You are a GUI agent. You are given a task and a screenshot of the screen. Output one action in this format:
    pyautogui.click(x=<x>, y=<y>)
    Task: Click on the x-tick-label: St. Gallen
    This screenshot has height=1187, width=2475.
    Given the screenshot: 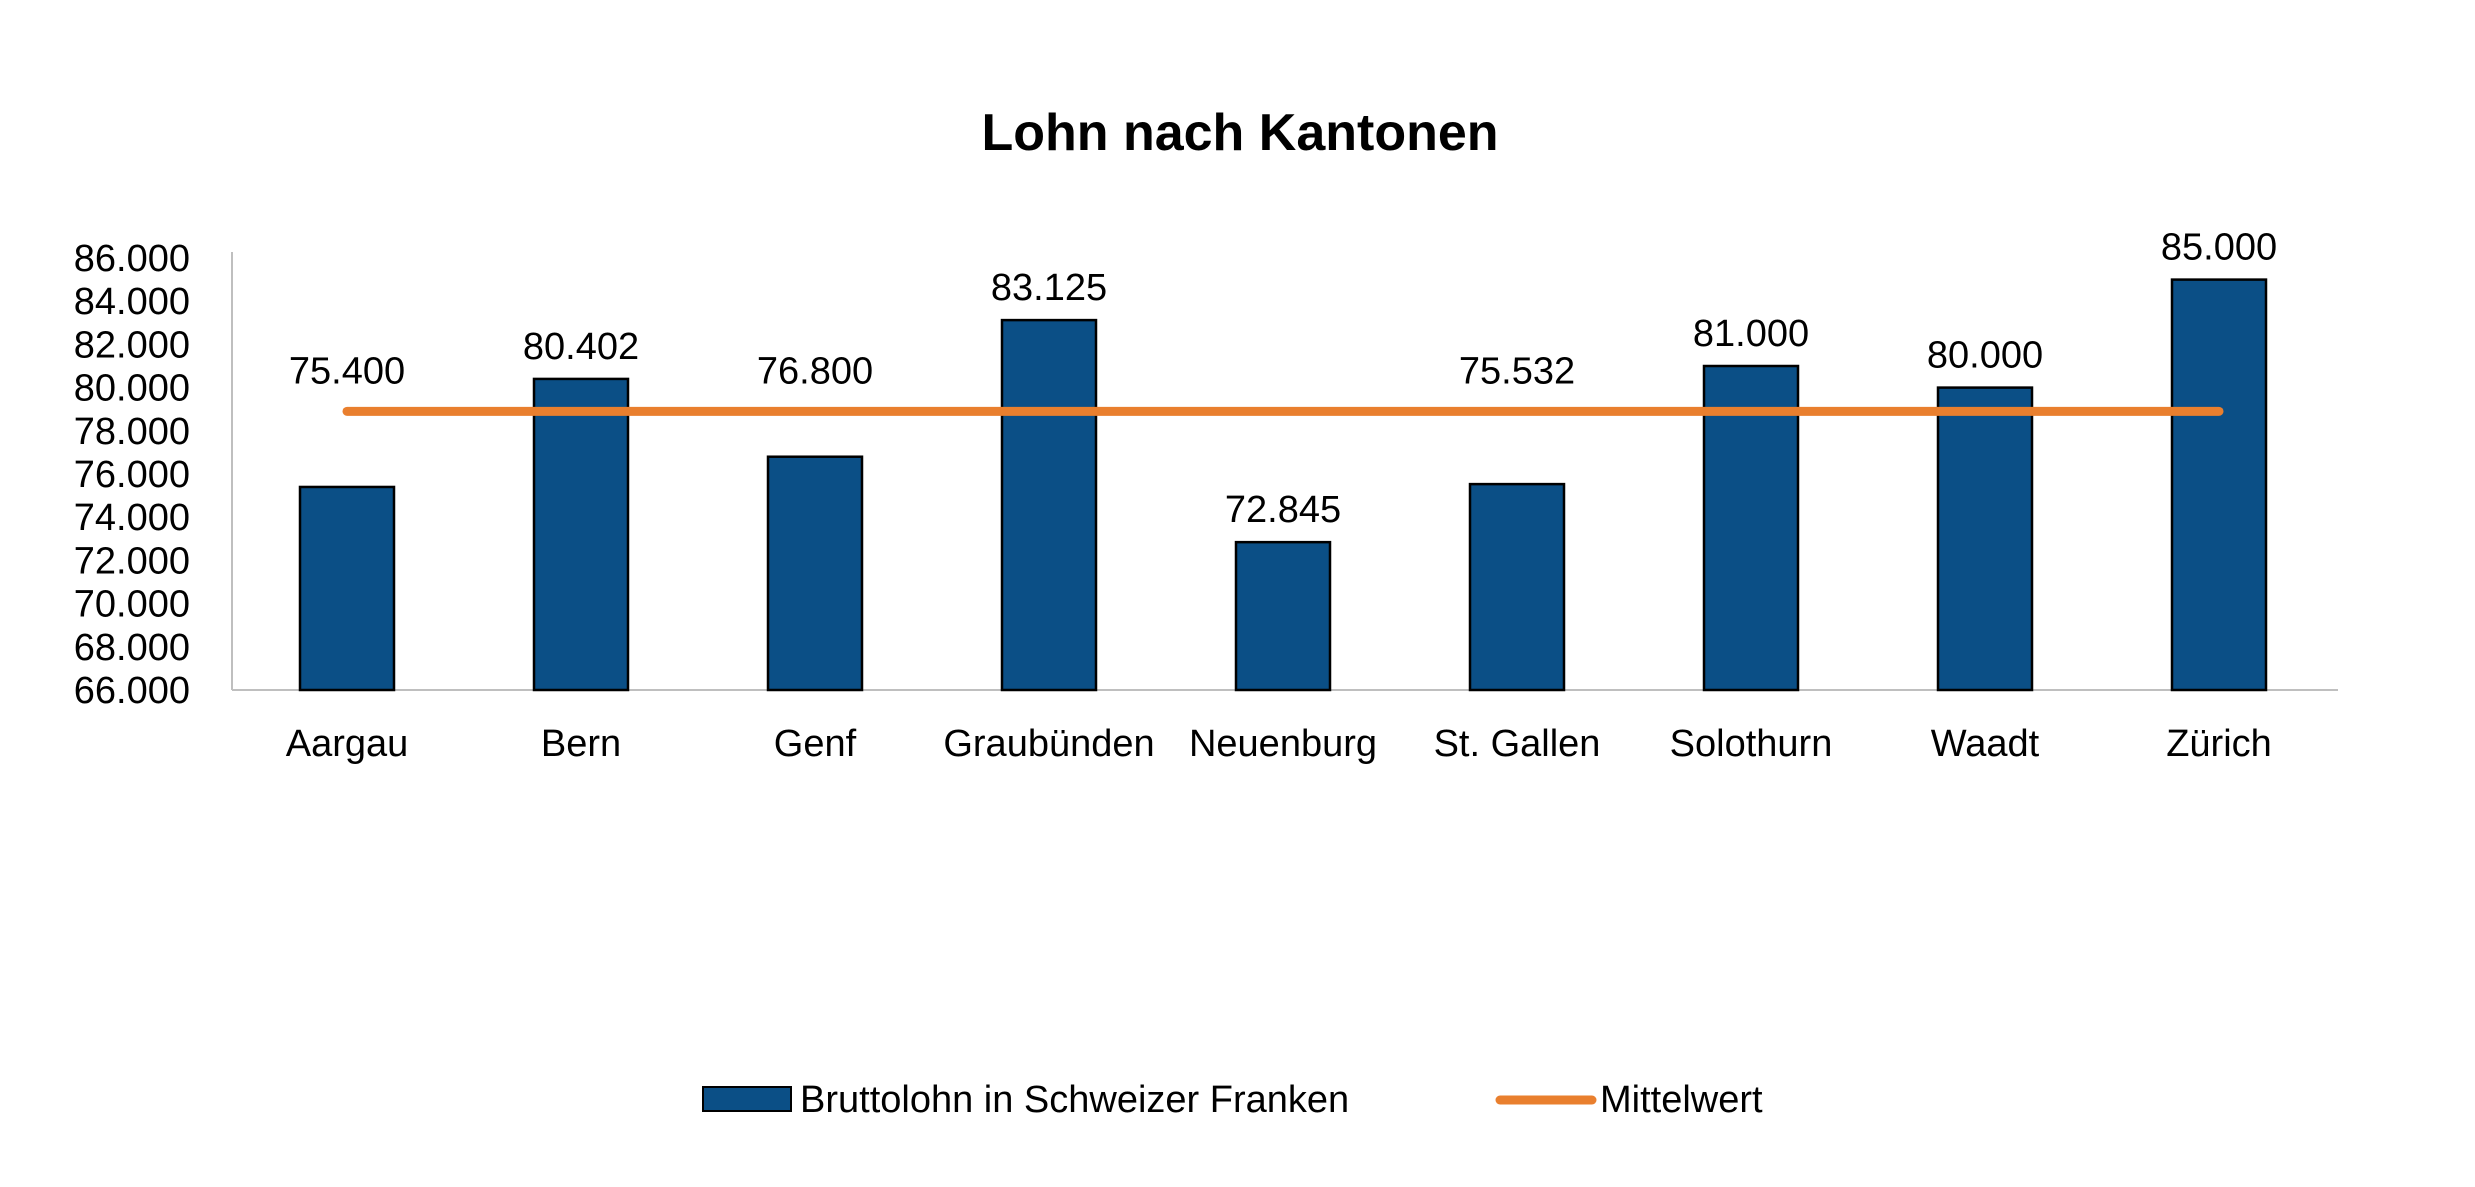 What is the action you would take?
    pyautogui.click(x=1517, y=744)
    